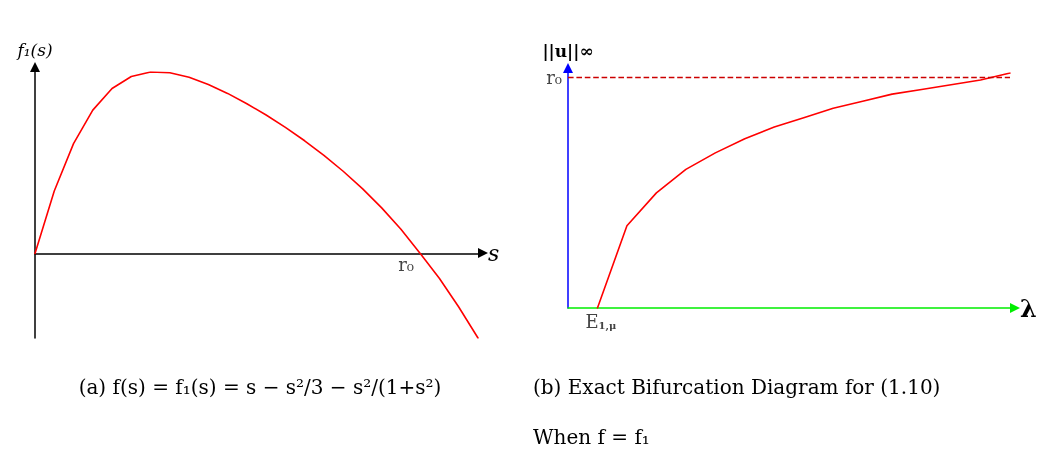 The width and height of the screenshot is (1046, 472). Describe the element at coordinates (1028, 308) in the screenshot. I see `x-axis-title: λ` at that location.